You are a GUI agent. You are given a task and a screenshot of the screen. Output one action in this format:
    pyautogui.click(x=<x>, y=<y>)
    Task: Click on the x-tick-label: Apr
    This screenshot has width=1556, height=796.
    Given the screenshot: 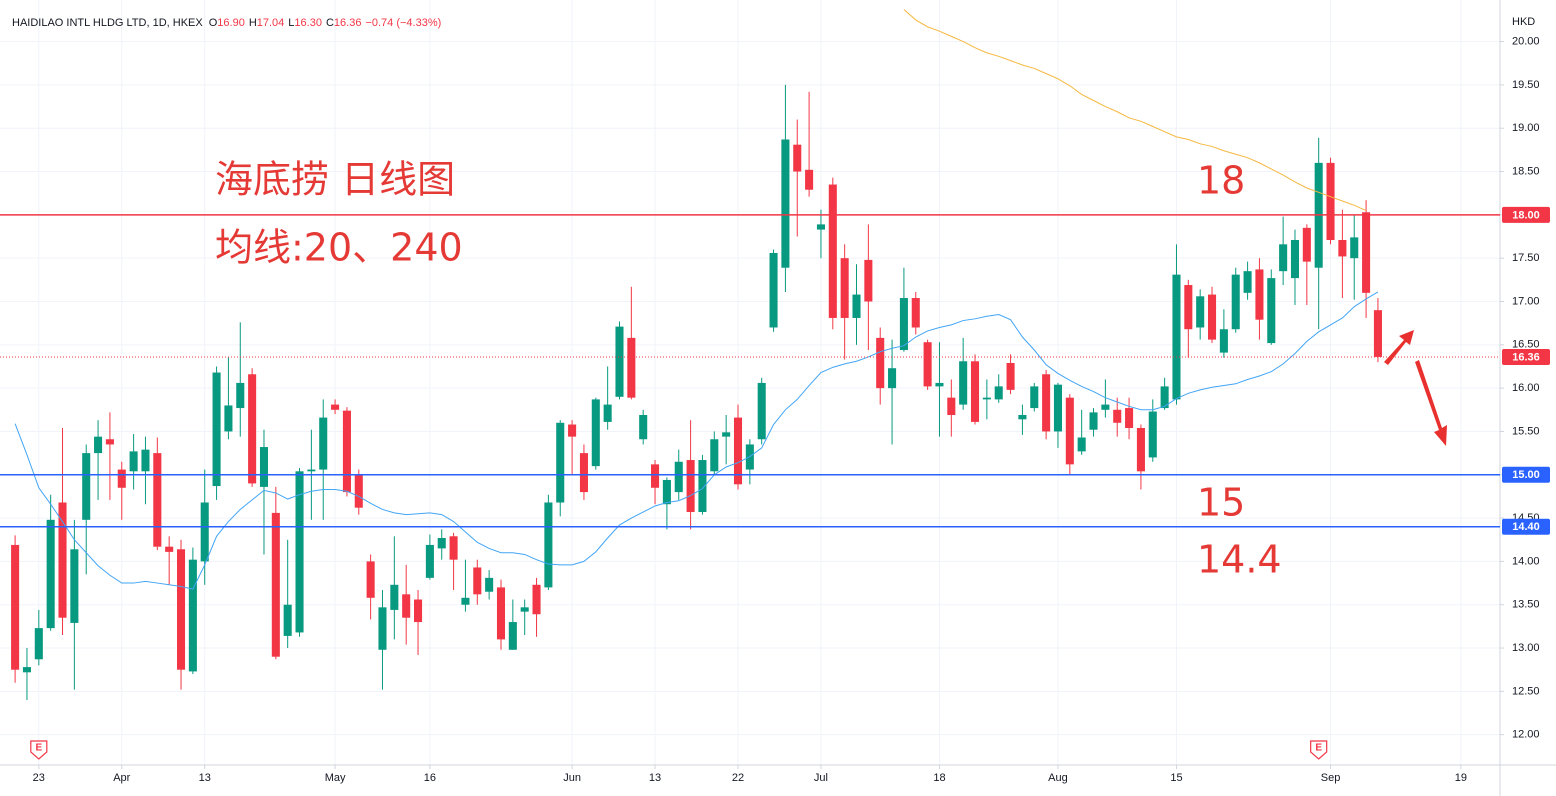 What is the action you would take?
    pyautogui.click(x=121, y=778)
    